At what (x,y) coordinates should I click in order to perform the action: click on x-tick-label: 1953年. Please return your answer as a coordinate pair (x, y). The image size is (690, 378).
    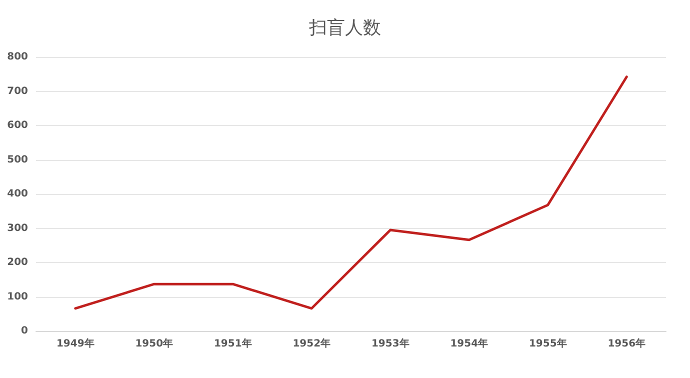
    Looking at the image, I should click on (390, 344).